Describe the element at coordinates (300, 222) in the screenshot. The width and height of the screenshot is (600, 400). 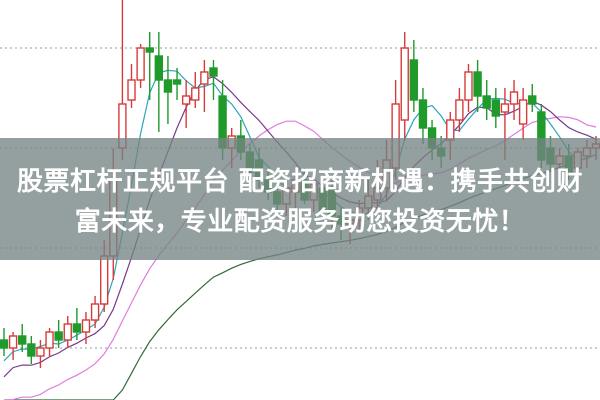
I see `caption-line-2: 富未来，专业配资服务助您投资无忧！` at that location.